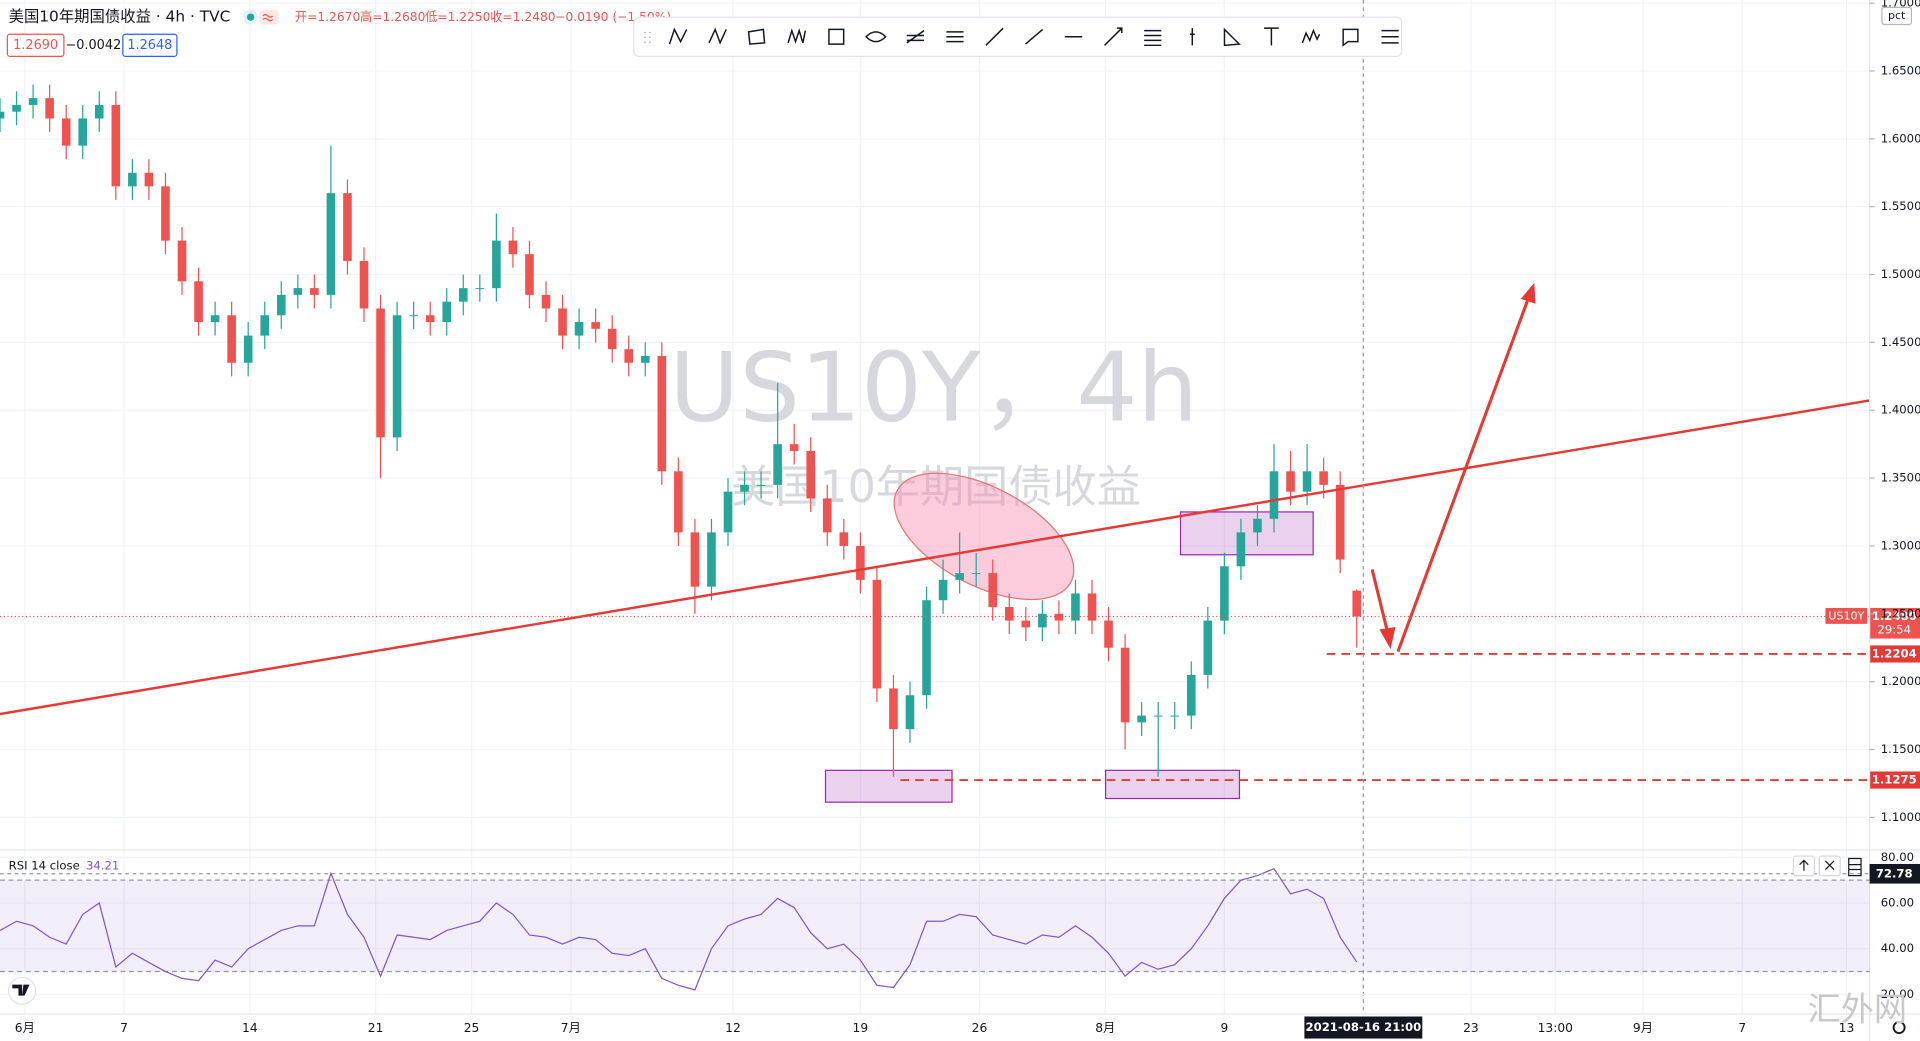  Describe the element at coordinates (1105, 1028) in the screenshot. I see `x-tick-label: 8月` at that location.